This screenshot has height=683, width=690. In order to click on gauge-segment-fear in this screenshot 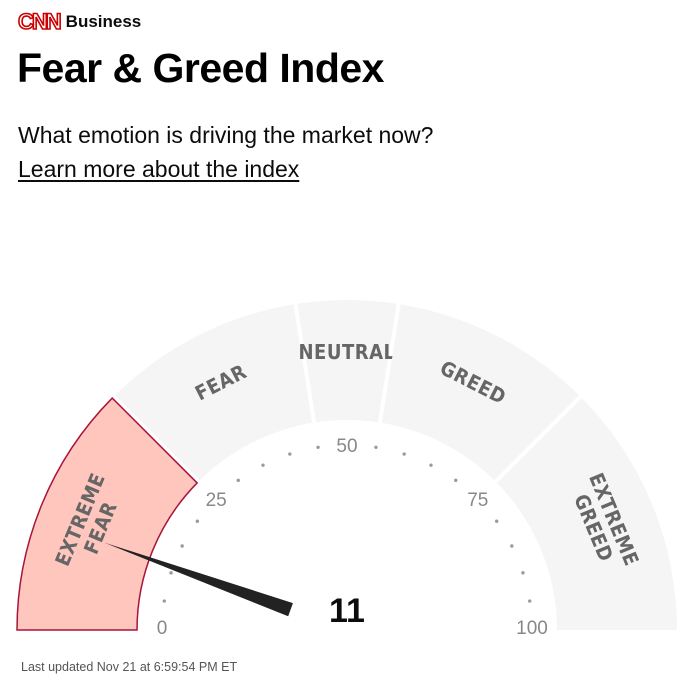, I will do `click(214, 392)`.